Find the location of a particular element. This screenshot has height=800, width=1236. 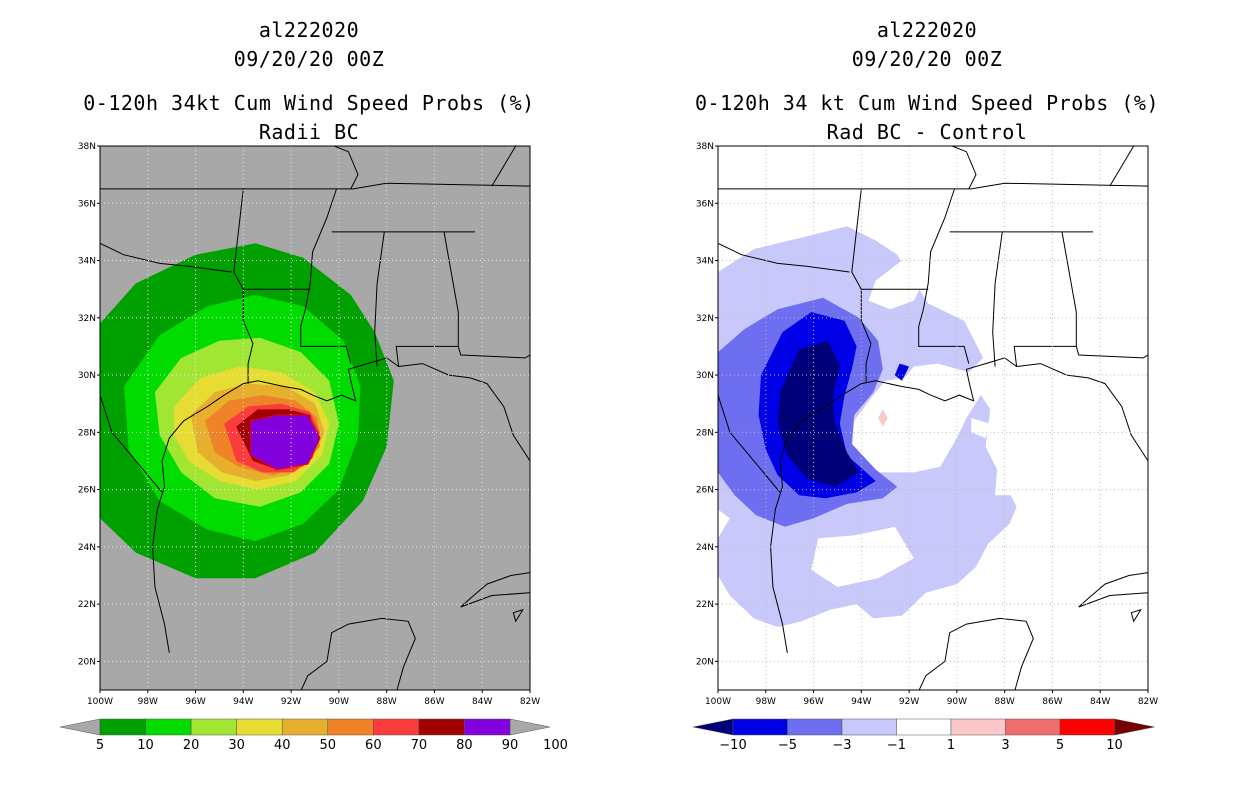

colorbar-left-arrow is located at coordinates (713, 727).